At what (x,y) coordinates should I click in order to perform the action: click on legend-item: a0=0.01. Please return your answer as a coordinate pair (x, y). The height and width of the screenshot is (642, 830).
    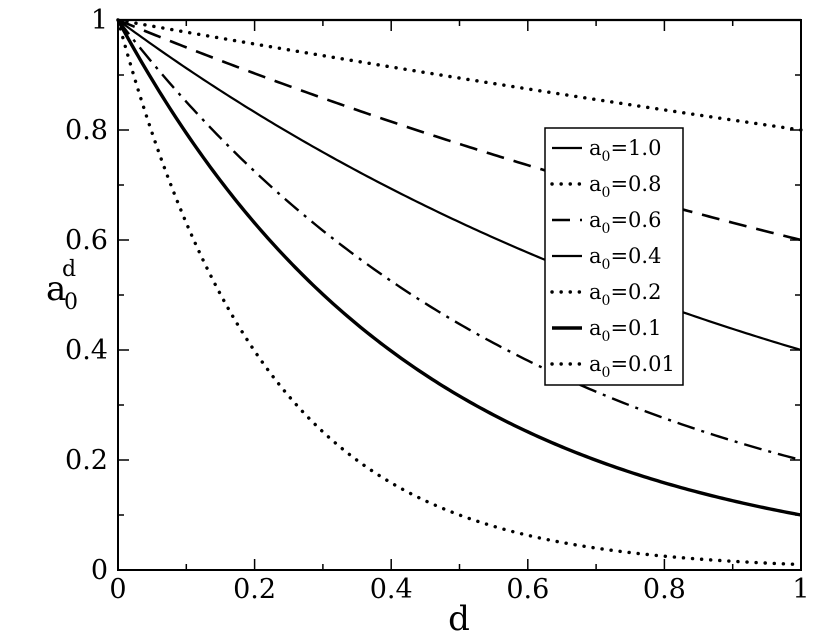
    Looking at the image, I should click on (612, 366).